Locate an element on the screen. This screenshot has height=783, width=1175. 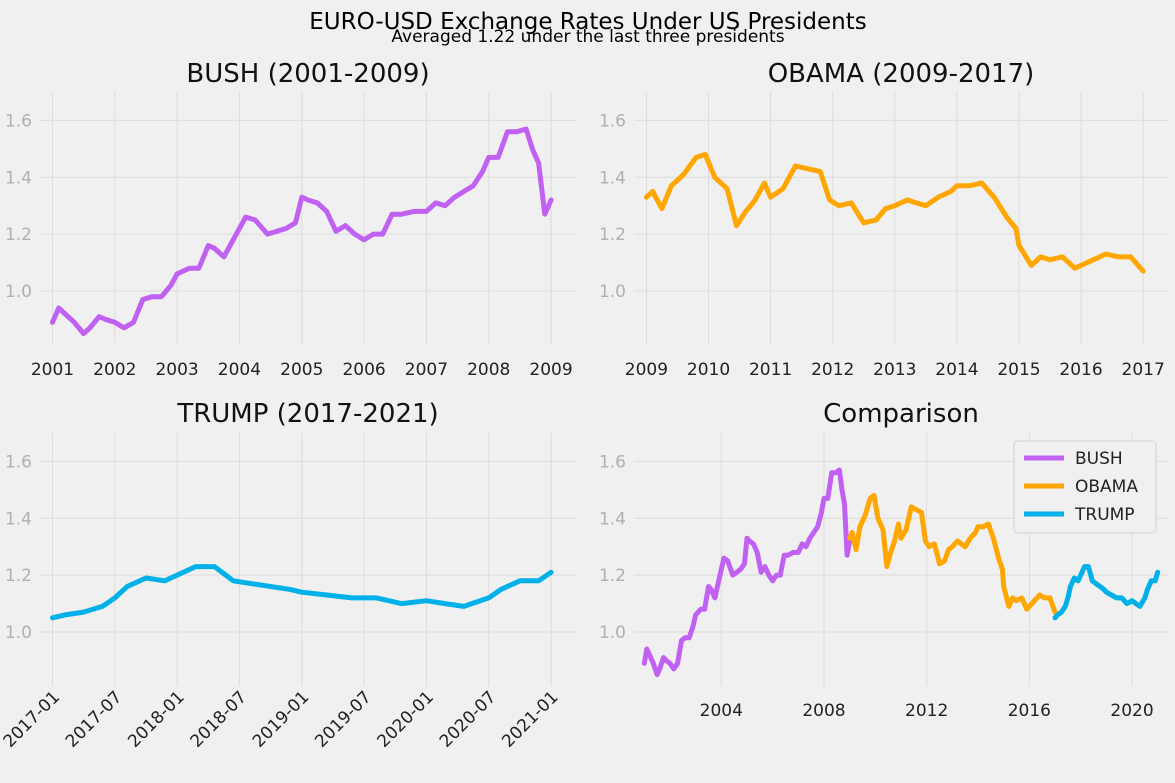
x-tick-label: 2011 is located at coordinates (770, 370).